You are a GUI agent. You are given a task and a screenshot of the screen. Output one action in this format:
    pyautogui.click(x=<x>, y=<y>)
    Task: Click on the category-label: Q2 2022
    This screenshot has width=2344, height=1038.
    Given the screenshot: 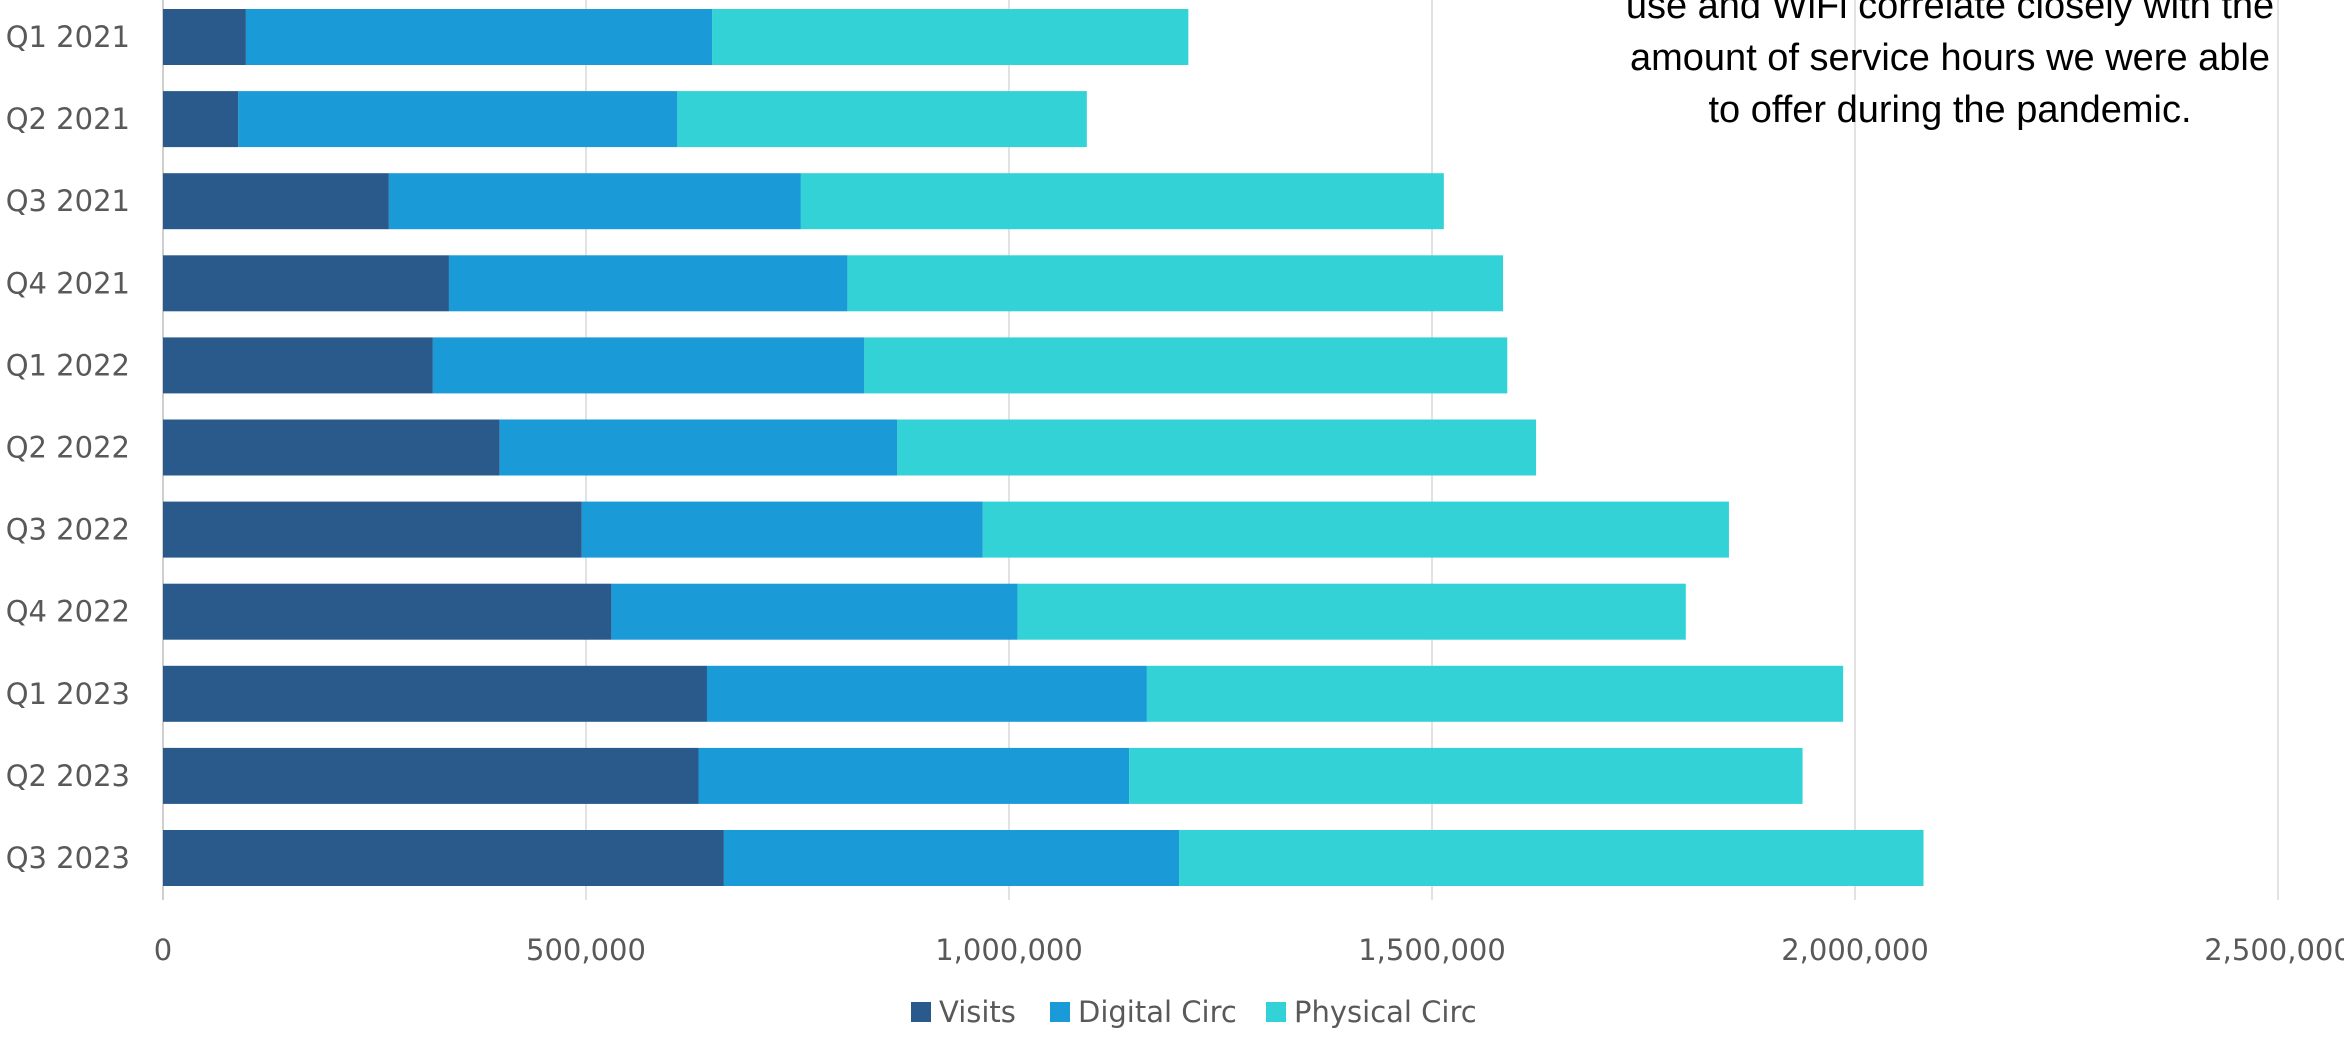 What is the action you would take?
    pyautogui.click(x=68, y=448)
    